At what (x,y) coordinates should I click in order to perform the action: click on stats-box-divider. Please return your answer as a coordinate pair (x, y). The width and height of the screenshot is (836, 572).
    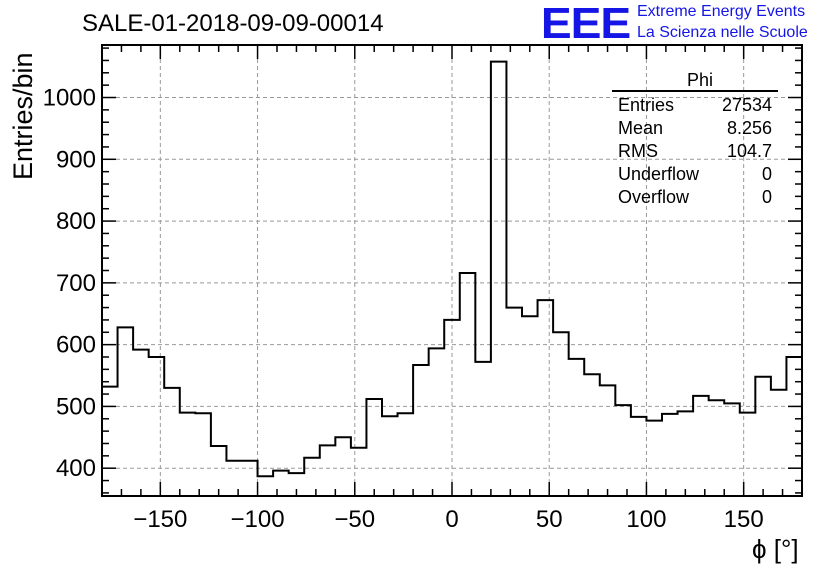
    Looking at the image, I should click on (695, 91).